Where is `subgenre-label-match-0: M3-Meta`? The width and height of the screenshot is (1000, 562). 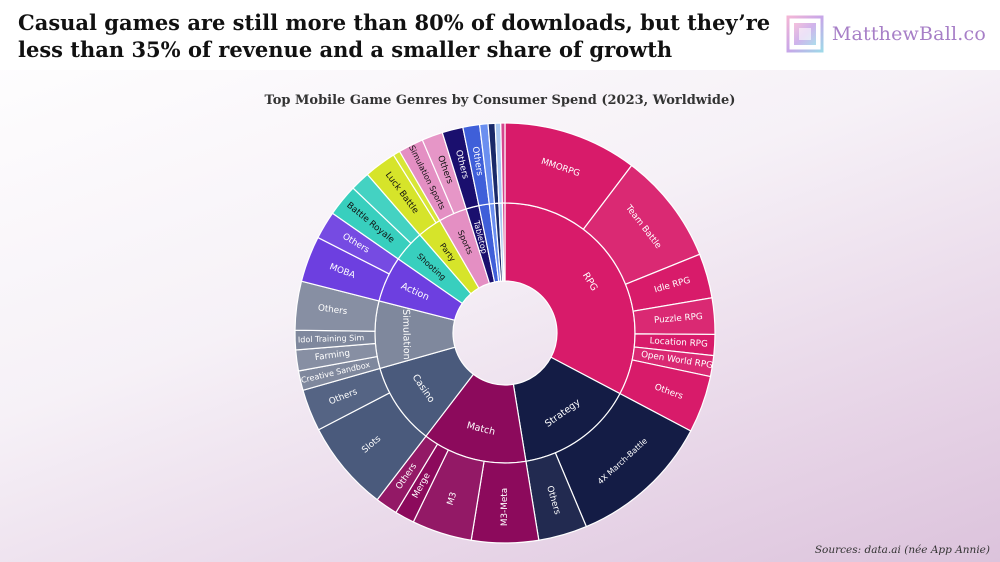
subgenre-label-match-0: M3-Meta is located at coordinates (505, 507).